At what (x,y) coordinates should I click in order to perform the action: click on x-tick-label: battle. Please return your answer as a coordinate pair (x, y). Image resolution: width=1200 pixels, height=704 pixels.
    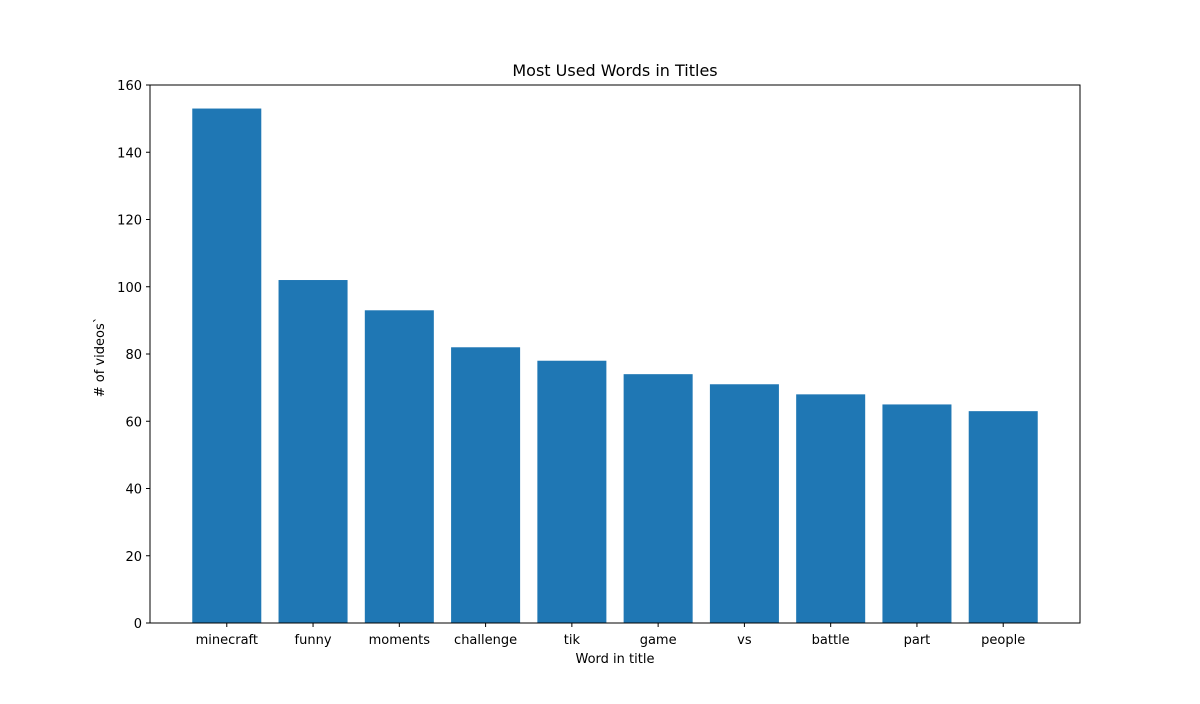
    Looking at the image, I should click on (831, 640).